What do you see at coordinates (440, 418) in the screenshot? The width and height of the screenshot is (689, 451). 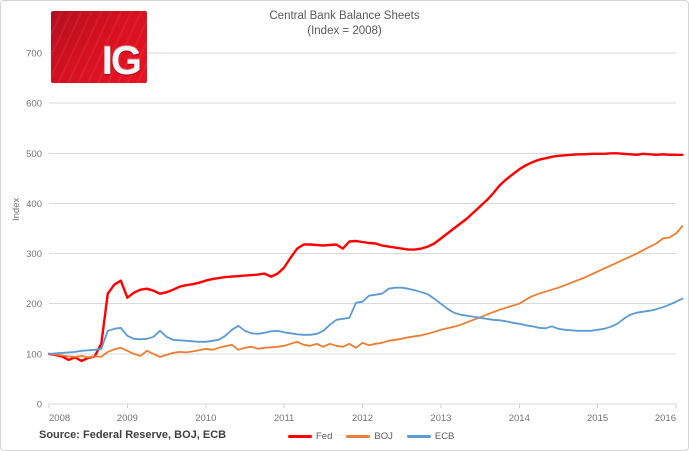 I see `x-tick-label-2013: 2013` at bounding box center [440, 418].